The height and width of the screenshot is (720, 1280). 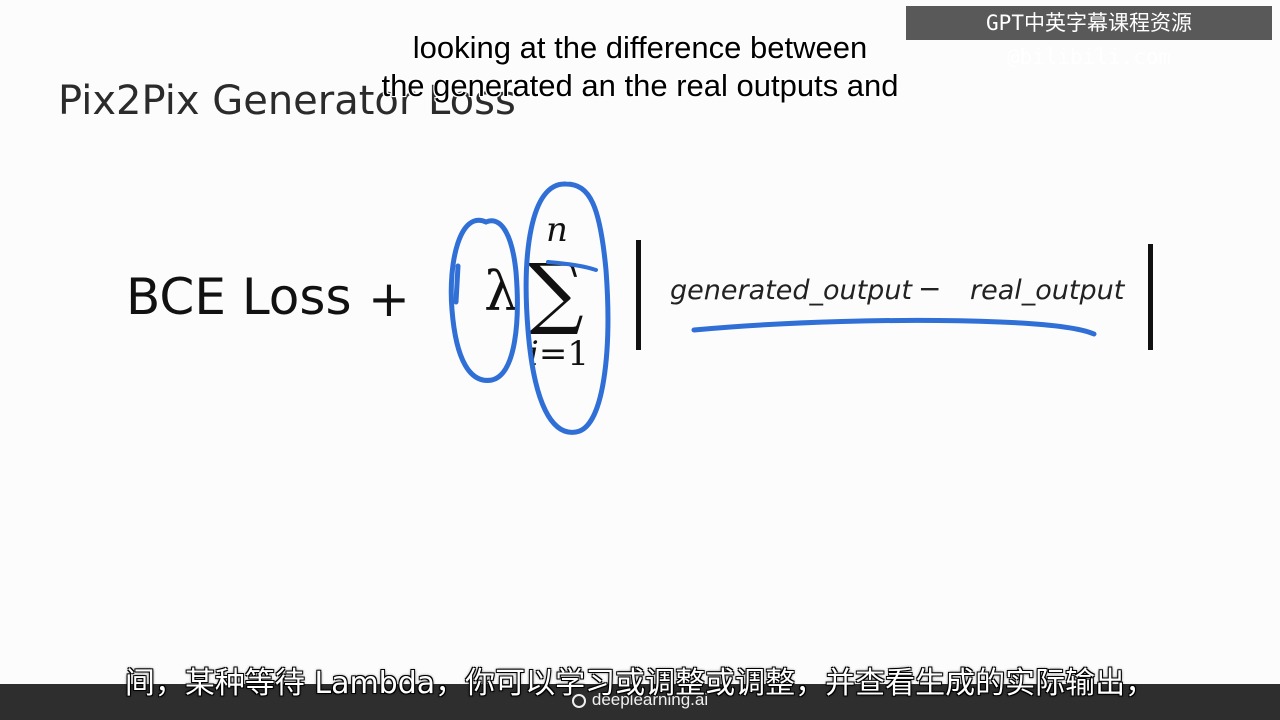 What do you see at coordinates (457, 284) in the screenshot?
I see `lambda-tick-annotation` at bounding box center [457, 284].